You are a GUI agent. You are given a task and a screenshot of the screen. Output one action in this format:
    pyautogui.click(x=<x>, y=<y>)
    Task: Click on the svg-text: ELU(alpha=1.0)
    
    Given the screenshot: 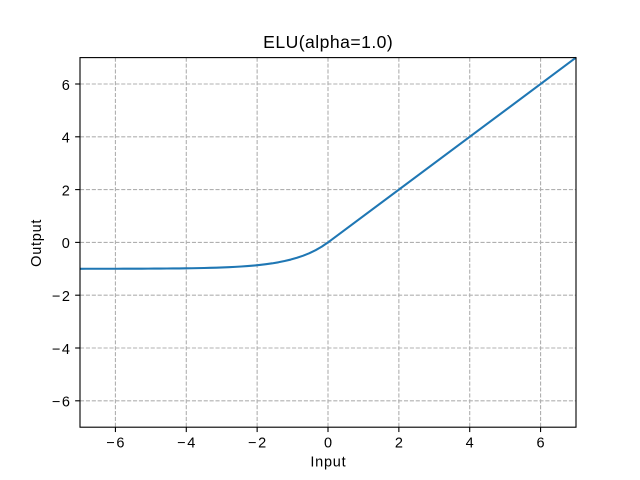 What is the action you would take?
    pyautogui.click(x=328, y=42)
    